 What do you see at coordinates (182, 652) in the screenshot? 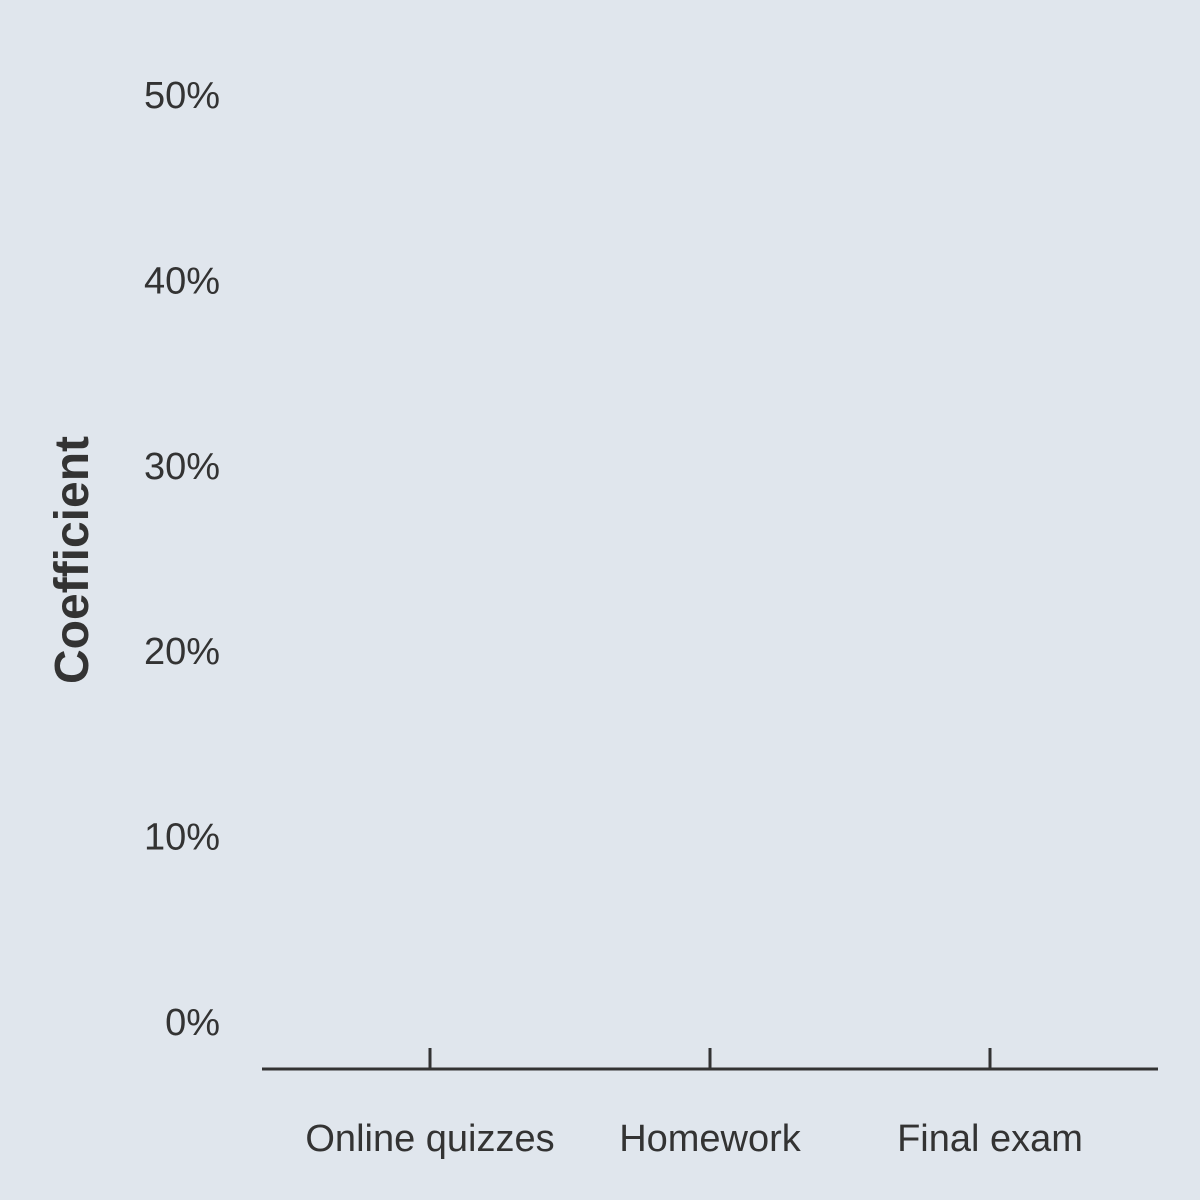
I see `y-tick-label: 20%` at bounding box center [182, 652].